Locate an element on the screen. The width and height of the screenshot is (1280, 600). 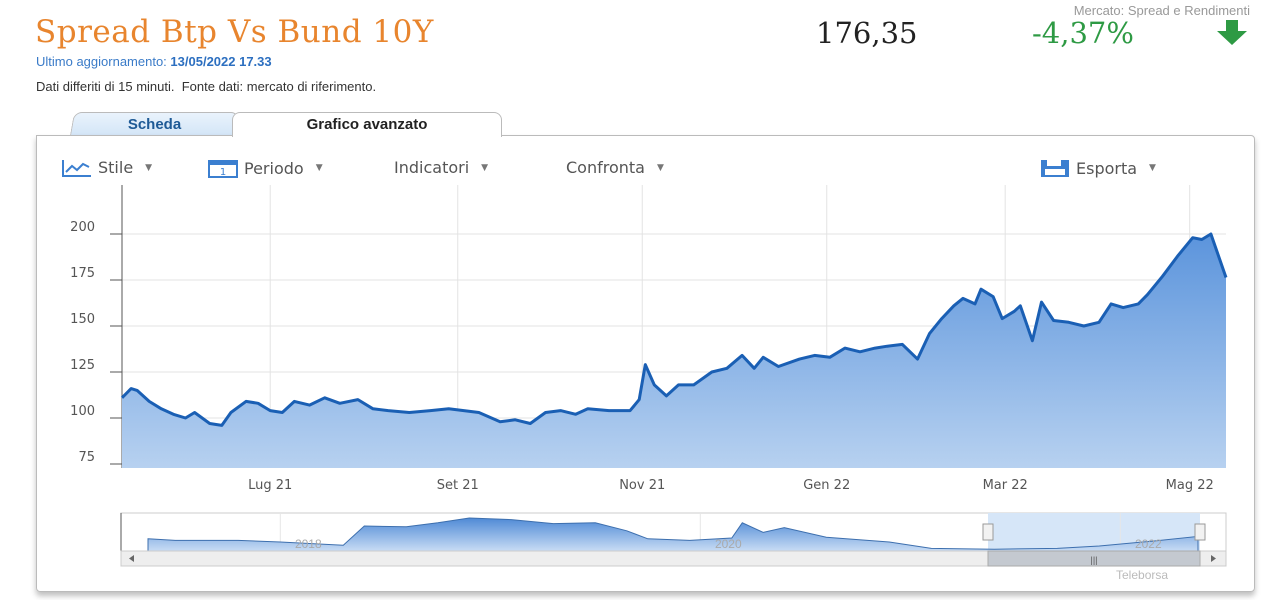
compare-label: Confronta is located at coordinates (605, 167).